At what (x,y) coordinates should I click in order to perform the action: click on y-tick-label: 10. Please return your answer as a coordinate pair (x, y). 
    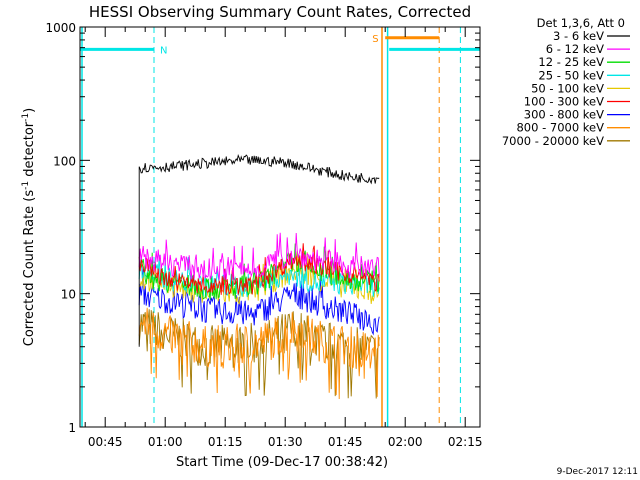
    Looking at the image, I should click on (68, 295).